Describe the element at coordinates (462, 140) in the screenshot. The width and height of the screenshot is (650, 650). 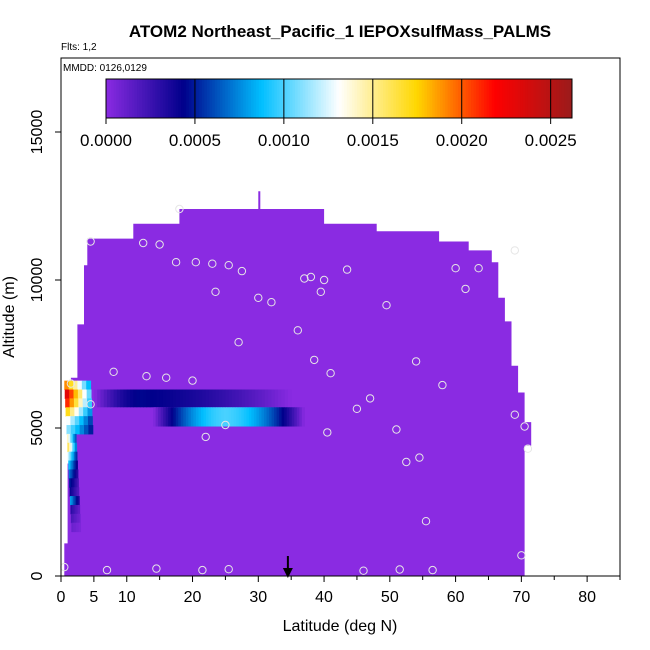
I see `colorbar-tick-label: 0.0020` at that location.